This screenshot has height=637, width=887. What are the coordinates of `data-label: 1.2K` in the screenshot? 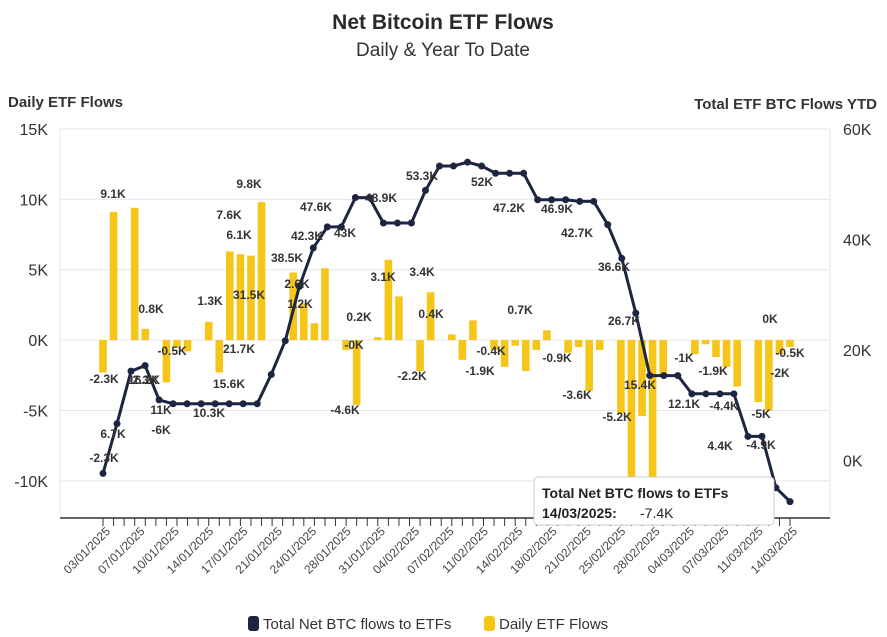 It's located at (300, 304).